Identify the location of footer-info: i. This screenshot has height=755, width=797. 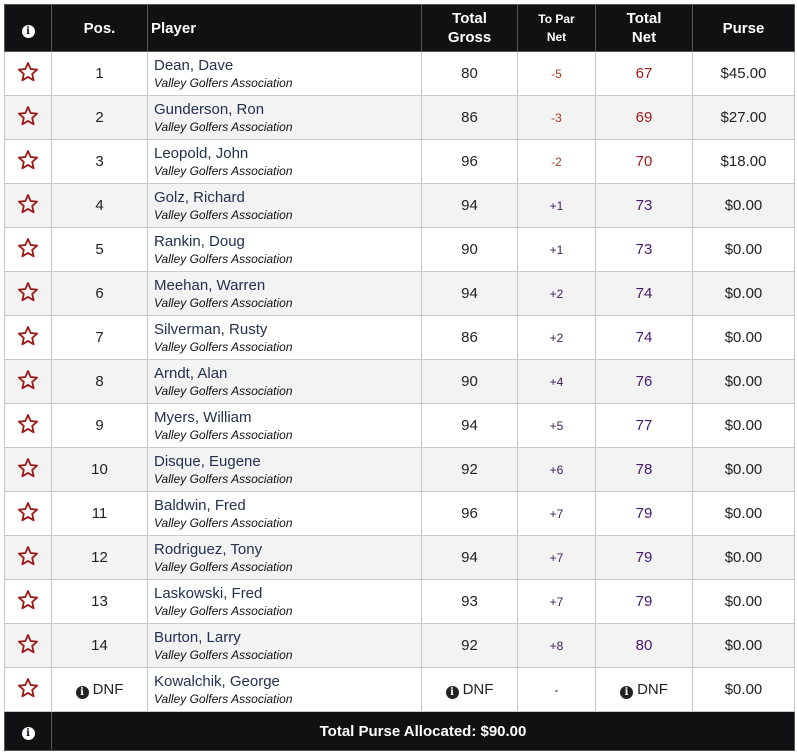
(28, 731).